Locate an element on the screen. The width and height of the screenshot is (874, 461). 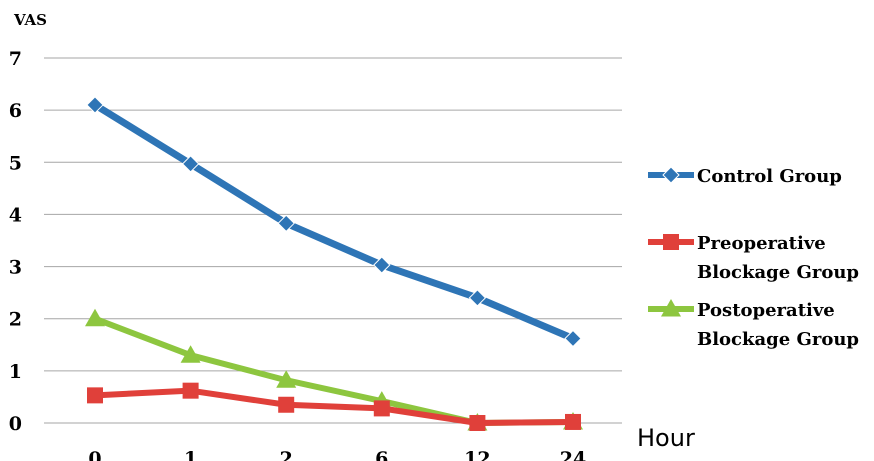
legend-item-control-group: Control Group is located at coordinates (745, 176).